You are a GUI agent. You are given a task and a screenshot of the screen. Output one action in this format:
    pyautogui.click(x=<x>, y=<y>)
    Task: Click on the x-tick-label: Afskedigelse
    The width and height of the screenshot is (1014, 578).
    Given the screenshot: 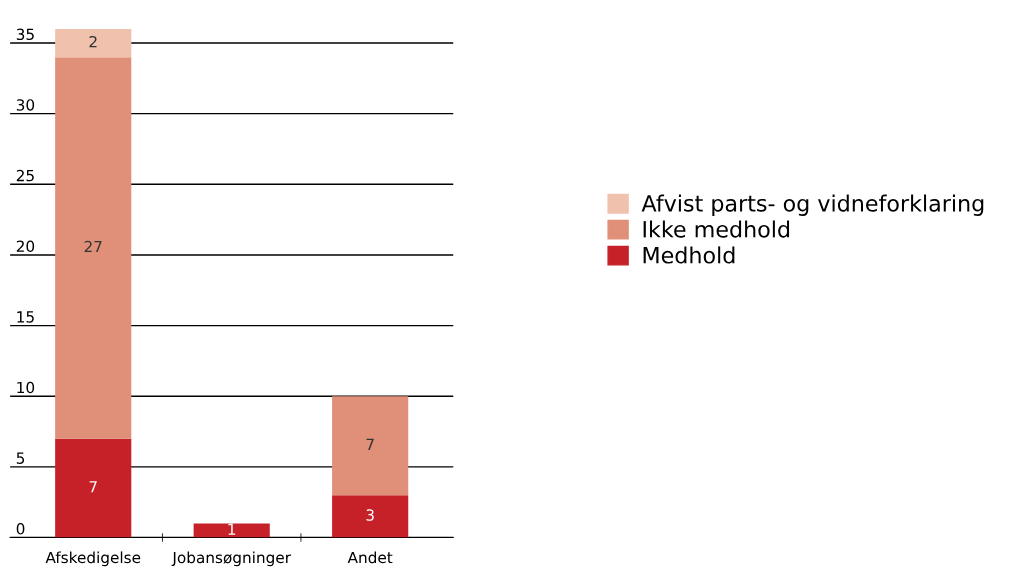 What is the action you would take?
    pyautogui.click(x=93, y=559)
    